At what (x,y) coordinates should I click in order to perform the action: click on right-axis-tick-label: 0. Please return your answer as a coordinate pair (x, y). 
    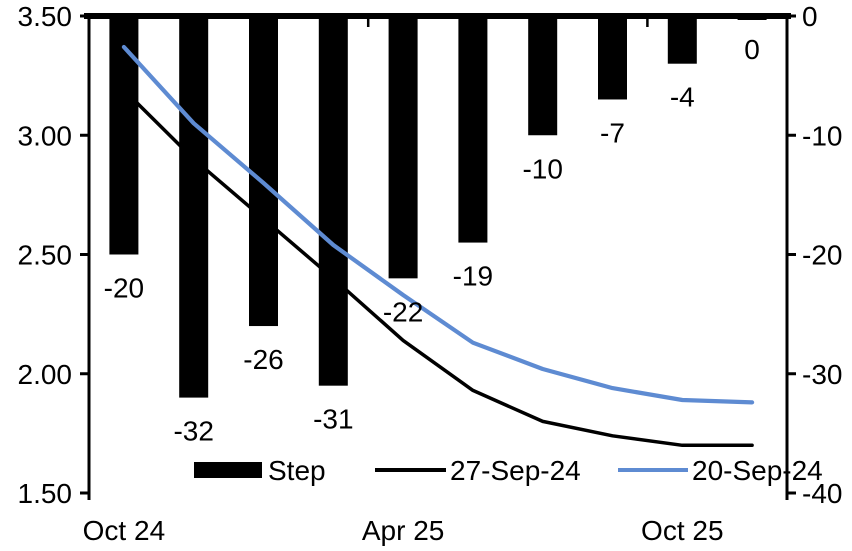
    Looking at the image, I should click on (810, 16).